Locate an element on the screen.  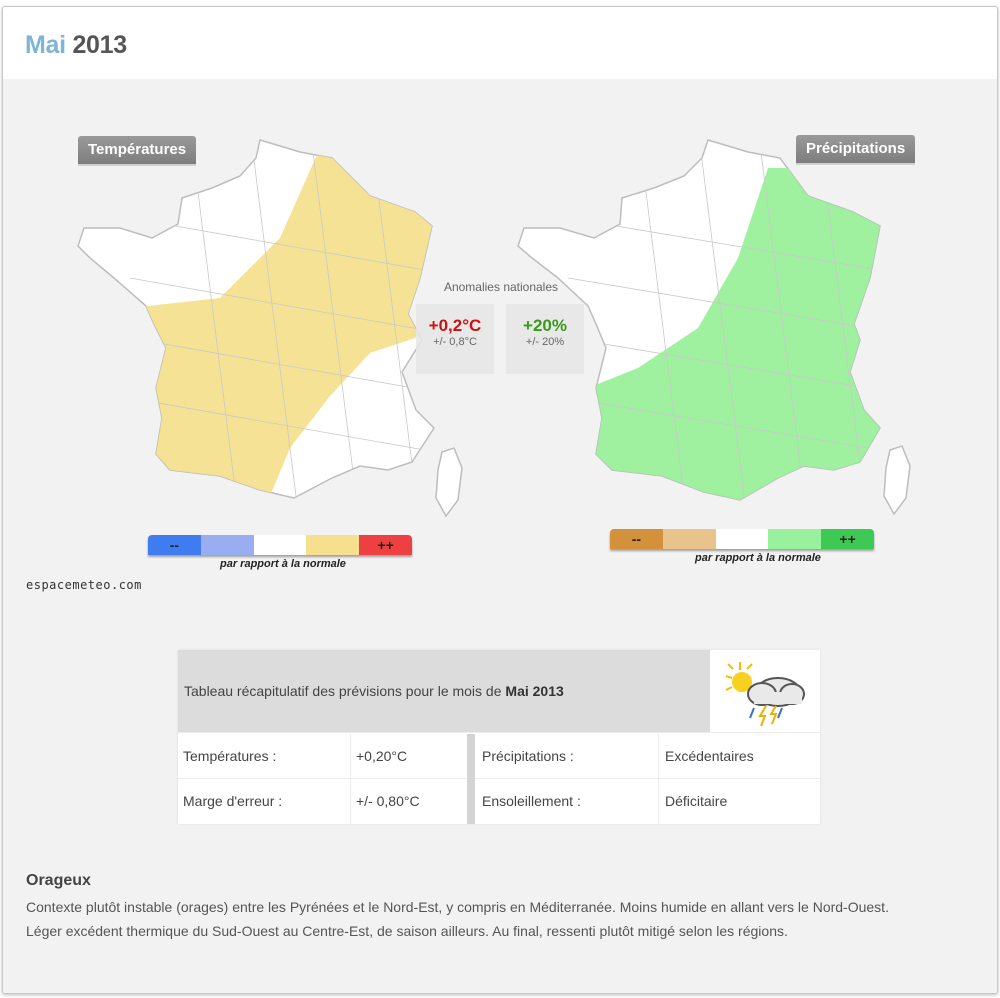
temperature-anomaly-error: +/- 0,8°C is located at coordinates (455, 342).